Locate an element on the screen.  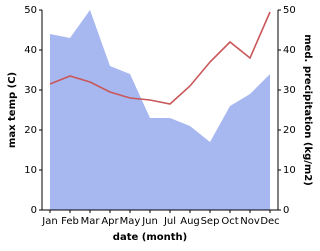
y2-tick-label: 20 is located at coordinates (289, 130).